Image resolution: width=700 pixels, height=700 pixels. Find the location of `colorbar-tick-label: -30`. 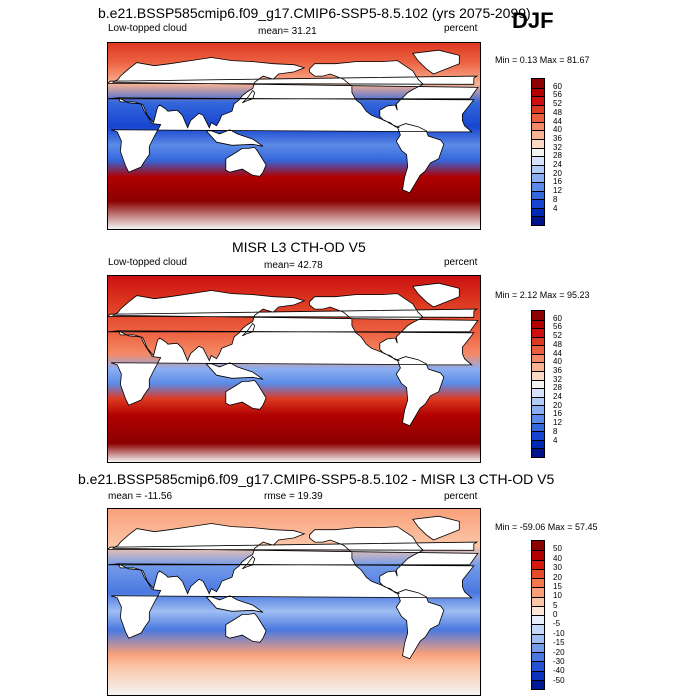

colorbar-tick-label: -30 is located at coordinates (559, 661).